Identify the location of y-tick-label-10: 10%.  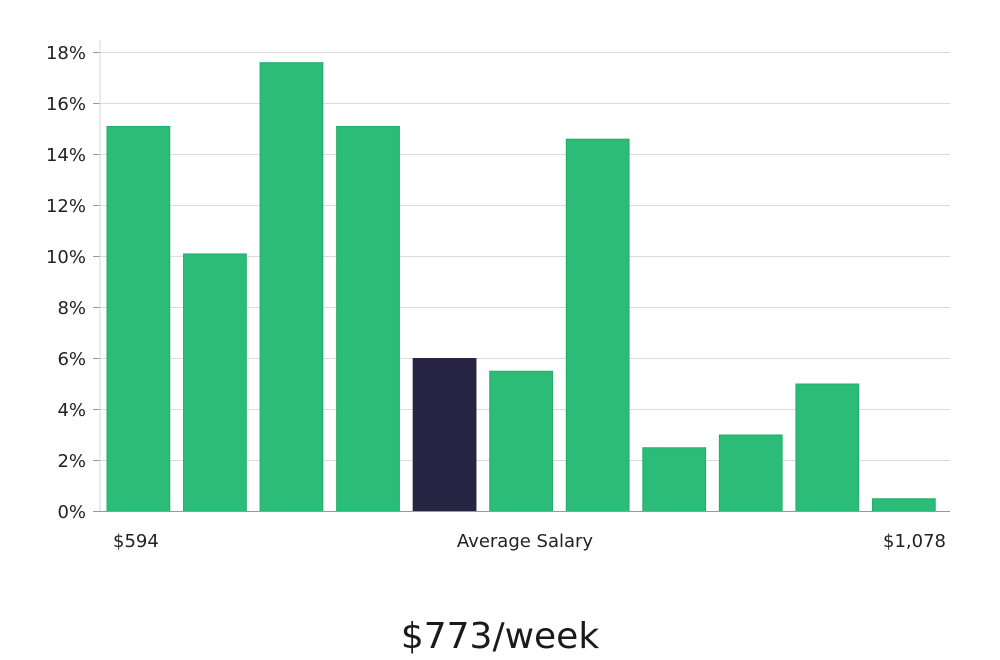
(66, 257).